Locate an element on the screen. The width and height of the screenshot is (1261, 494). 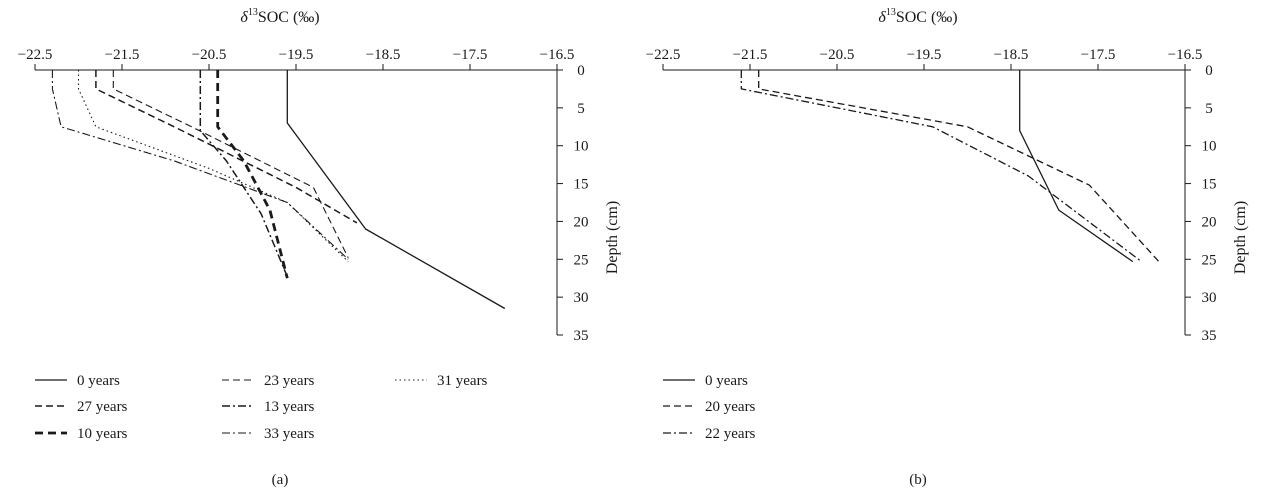
legend-label: 23 years is located at coordinates (289, 381).